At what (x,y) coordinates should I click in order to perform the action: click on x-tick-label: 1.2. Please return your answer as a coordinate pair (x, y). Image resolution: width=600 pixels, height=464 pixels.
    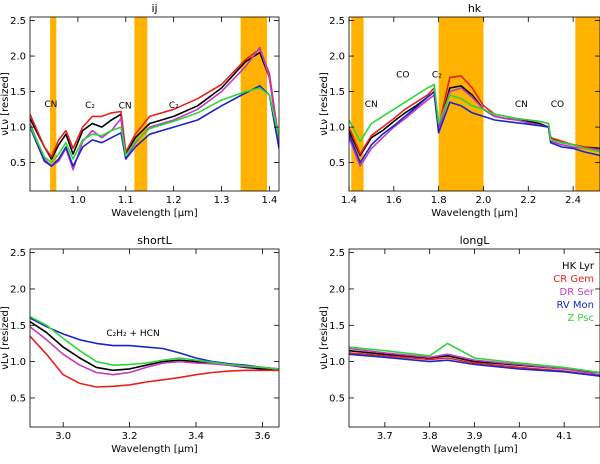
    Looking at the image, I should click on (174, 200).